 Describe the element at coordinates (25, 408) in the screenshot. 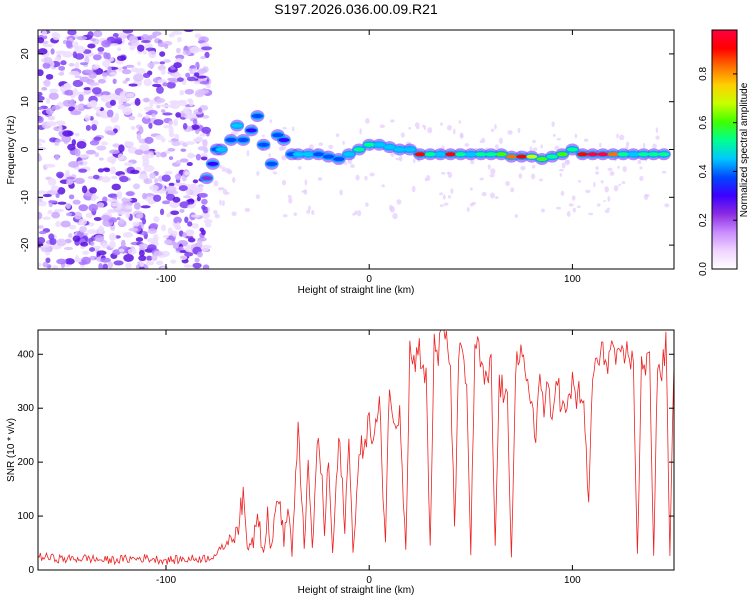

I see `snr-y-tick-label: 300` at that location.